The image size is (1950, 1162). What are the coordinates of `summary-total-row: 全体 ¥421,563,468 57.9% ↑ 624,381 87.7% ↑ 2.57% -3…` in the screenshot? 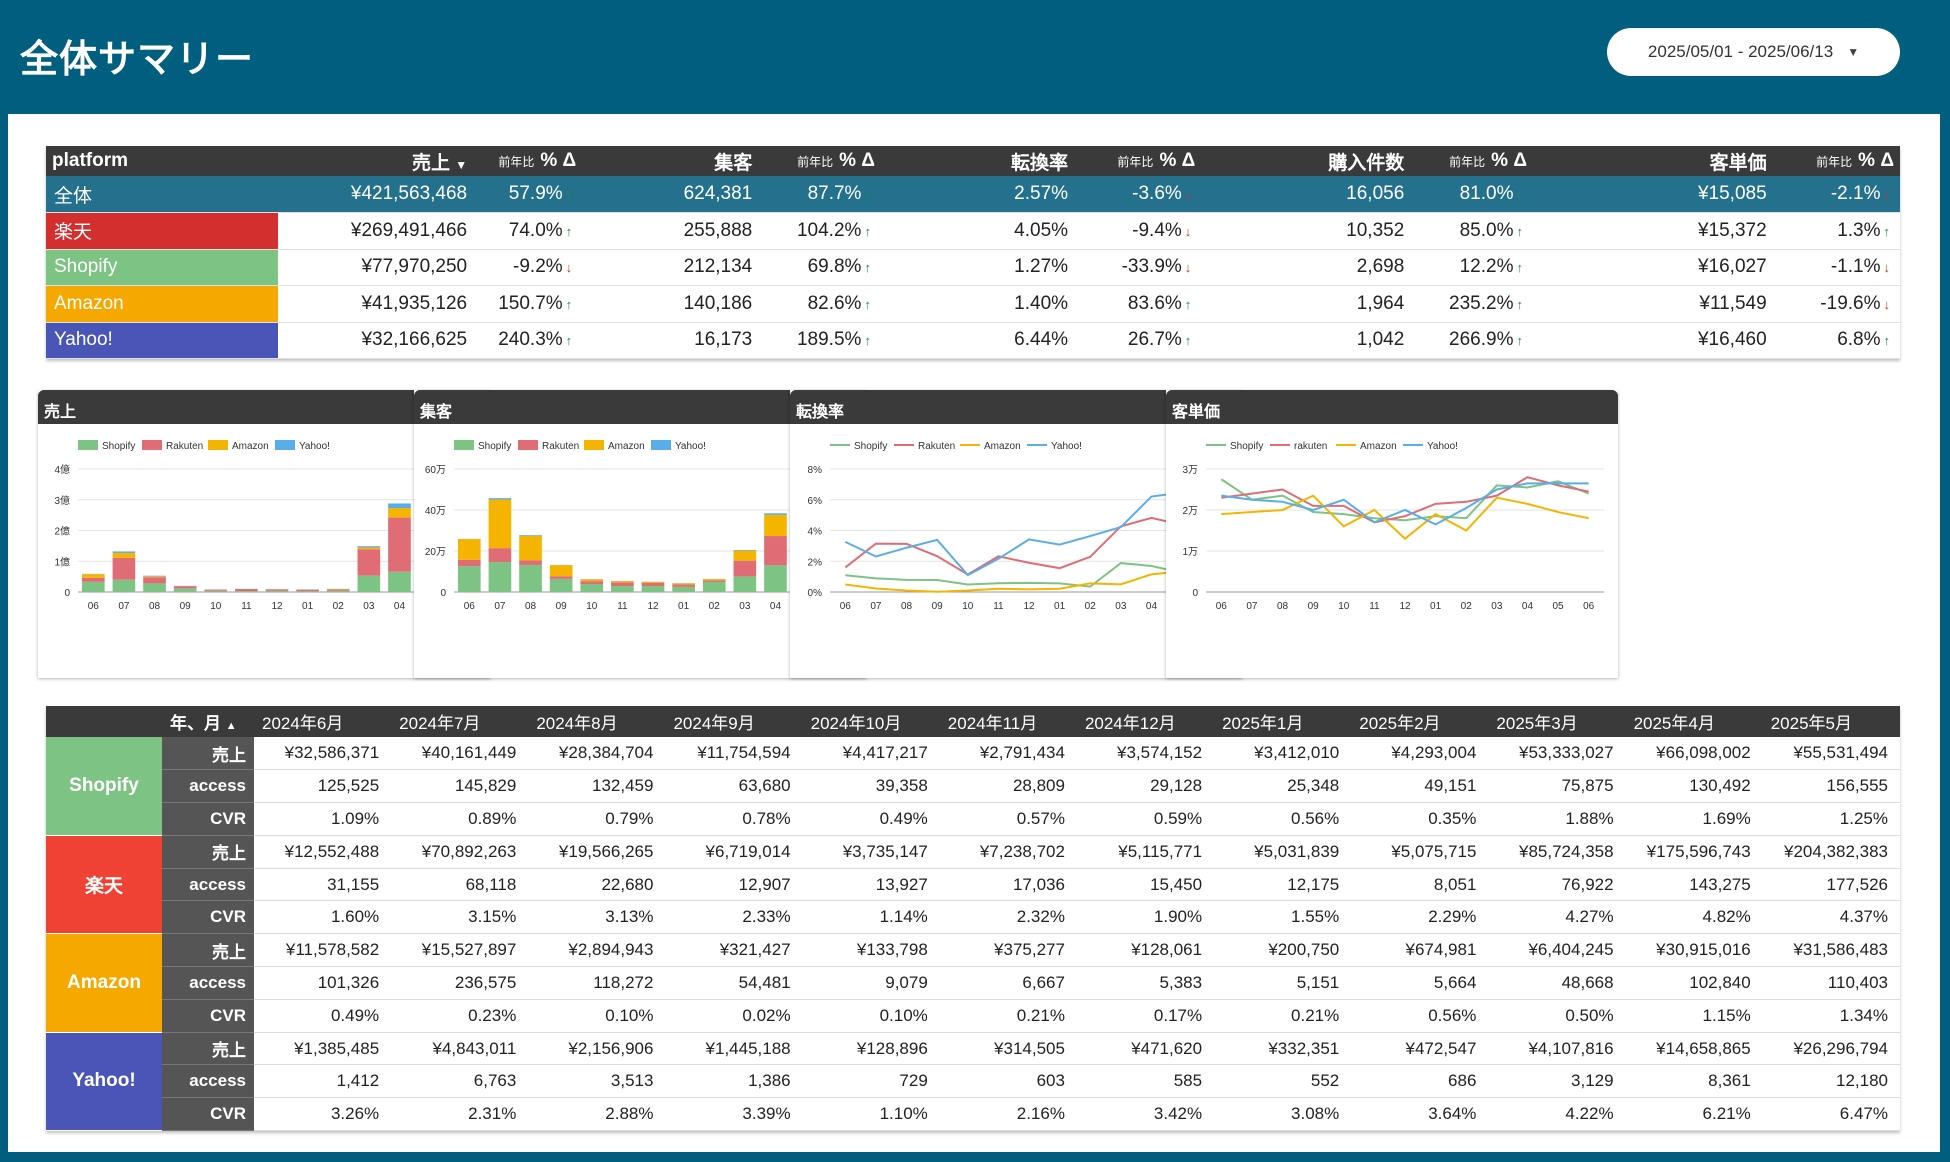 It's located at (973, 194).